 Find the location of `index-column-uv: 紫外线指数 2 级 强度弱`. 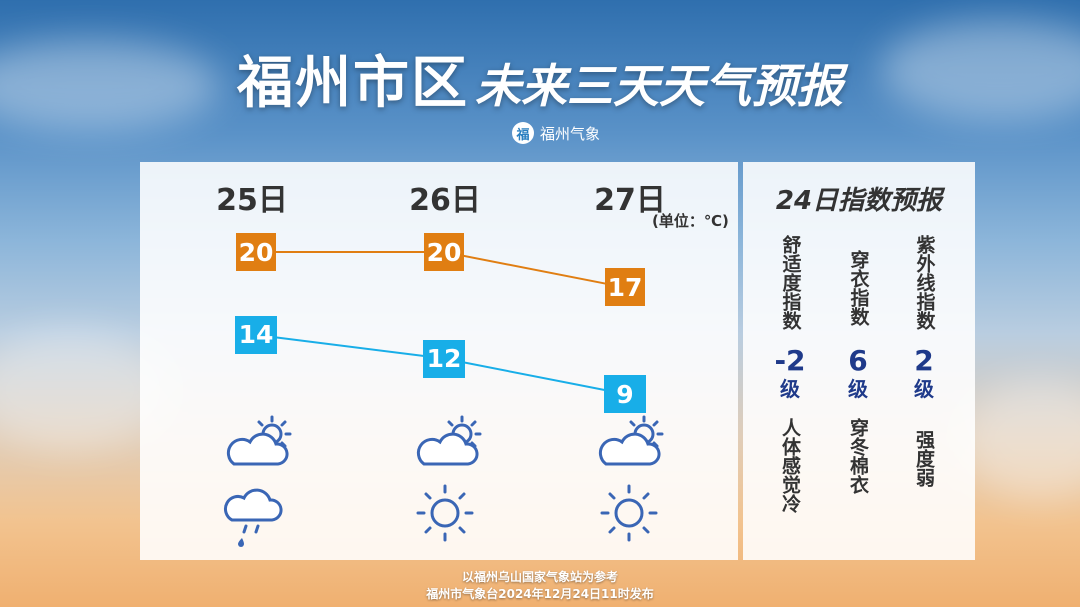

index-column-uv: 紫外线指数 2 级 强度弱 is located at coordinates (924, 353).